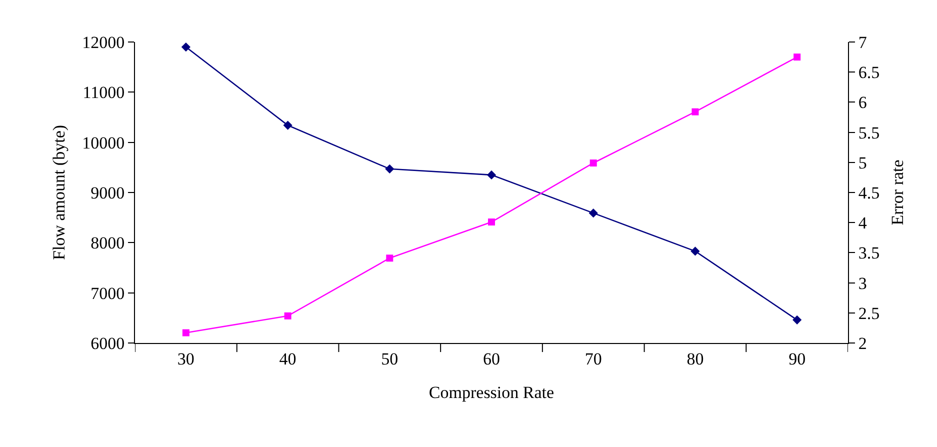  I want to click on y2-tick-label: 2.5, so click(869, 313).